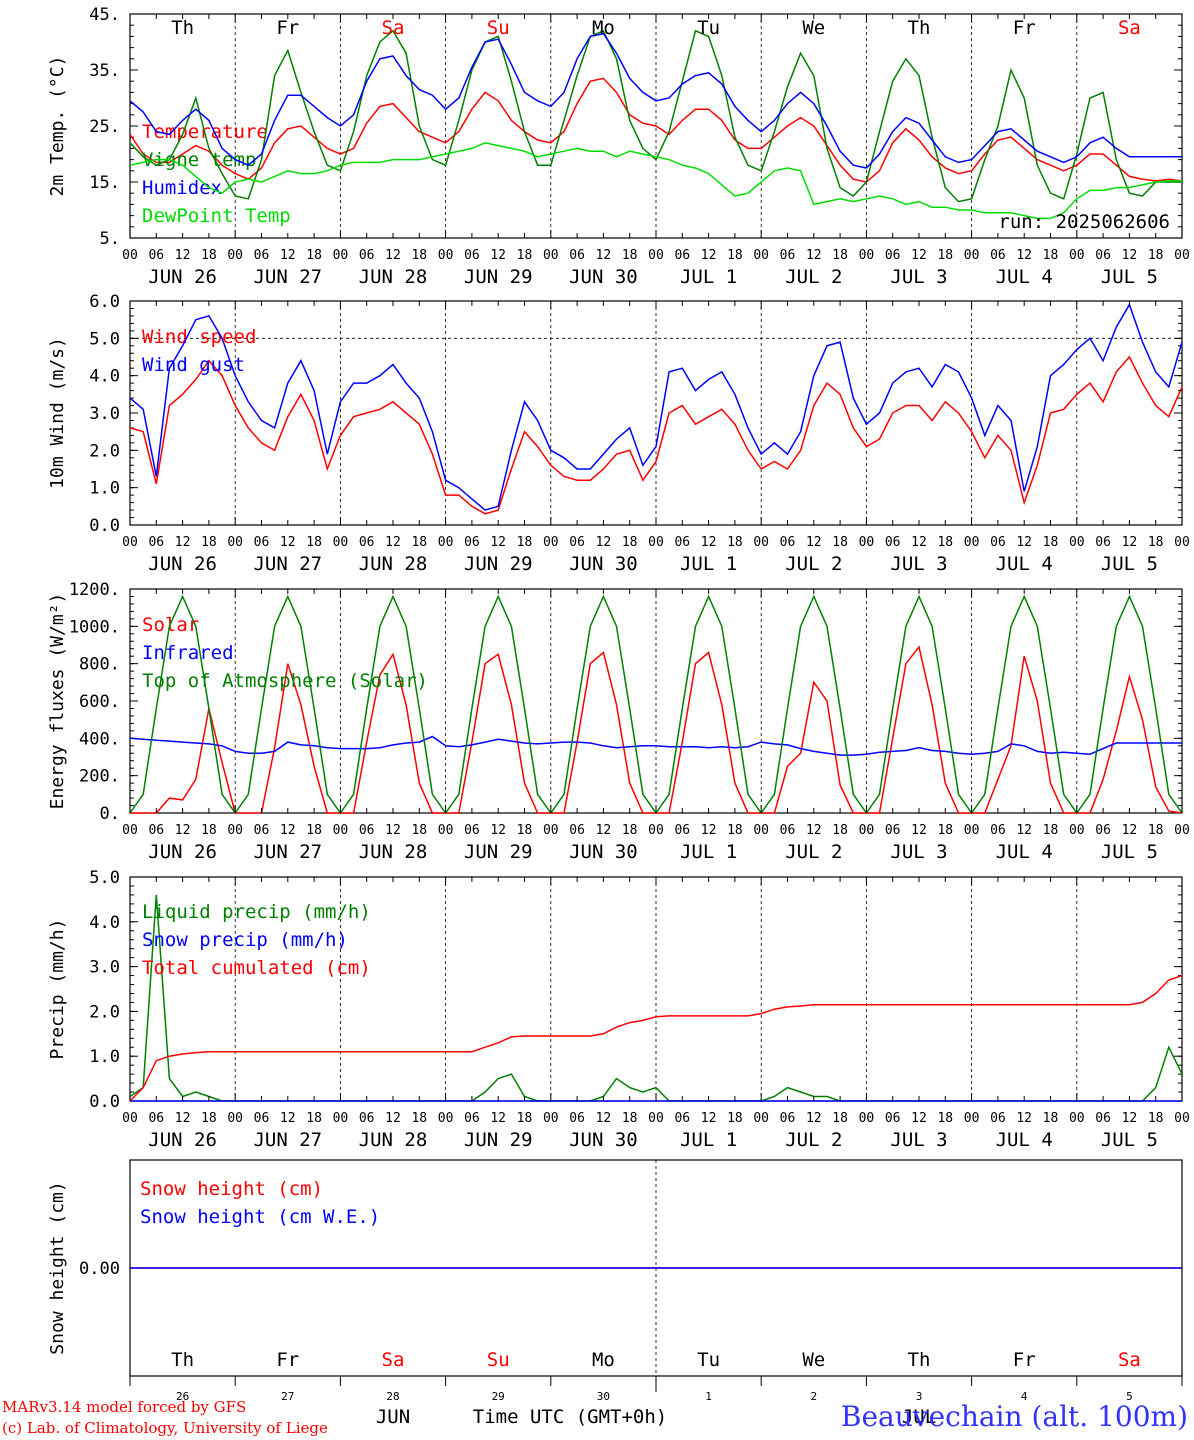  What do you see at coordinates (498, 1140) in the screenshot?
I see `day-label: JUN 29` at bounding box center [498, 1140].